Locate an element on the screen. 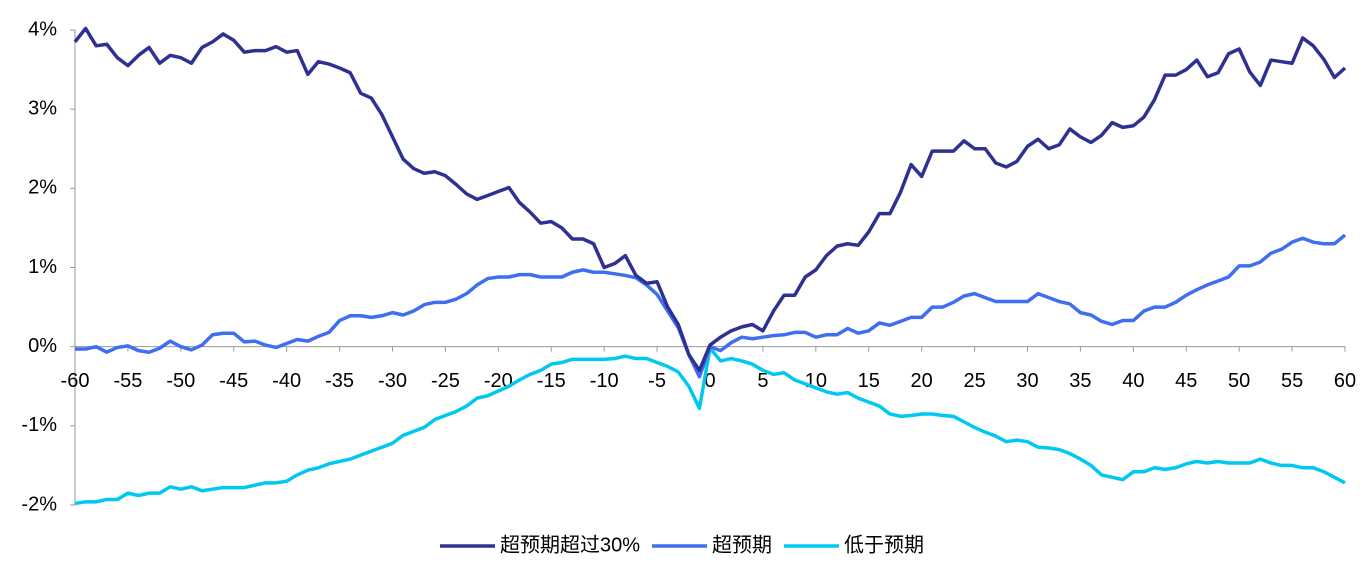  x-tick-label: -60 is located at coordinates (75, 381).